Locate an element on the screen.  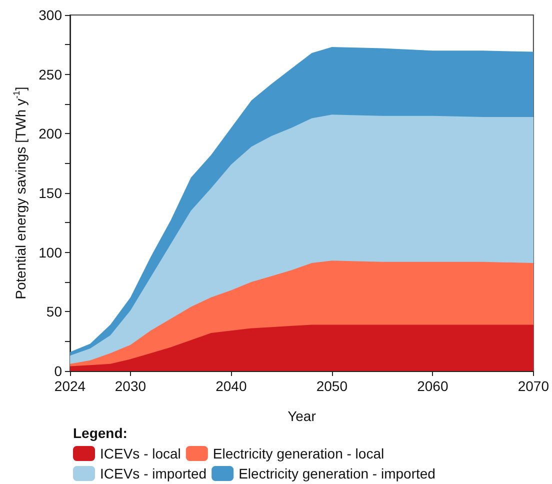
x-tick-label: 2024 is located at coordinates (70, 386).